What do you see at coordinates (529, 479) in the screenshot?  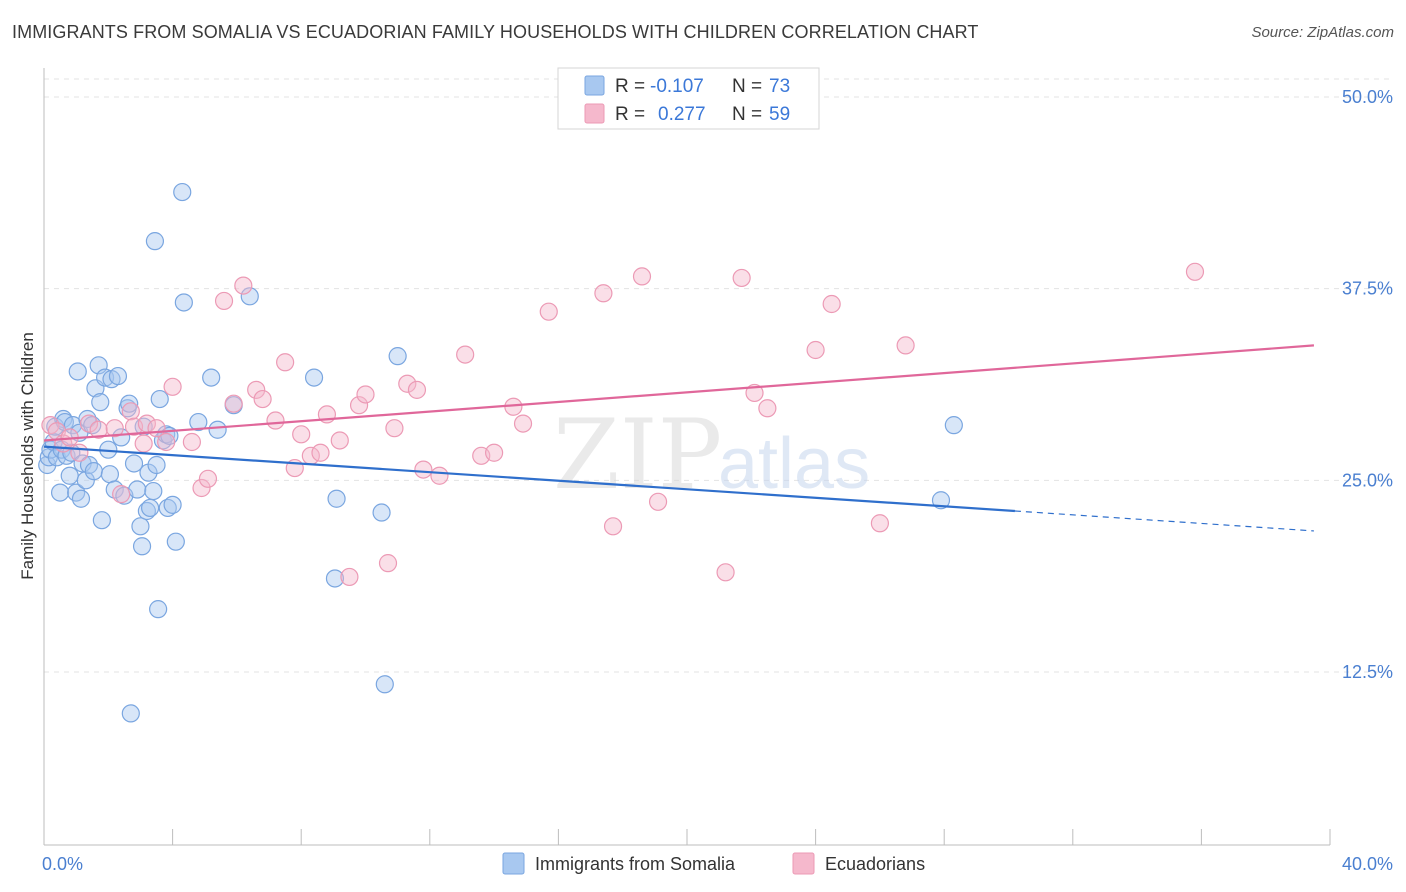 I see `somalia-trend-line` at bounding box center [529, 479].